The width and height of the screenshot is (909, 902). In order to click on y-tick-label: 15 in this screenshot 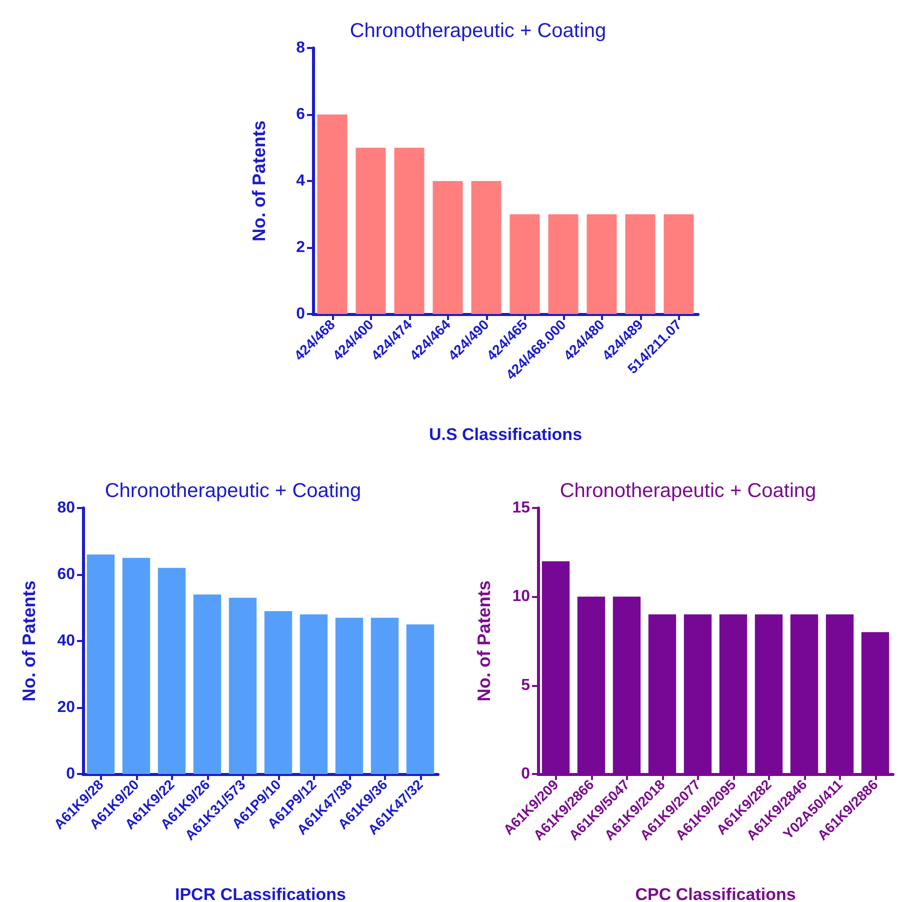, I will do `click(521, 508)`.